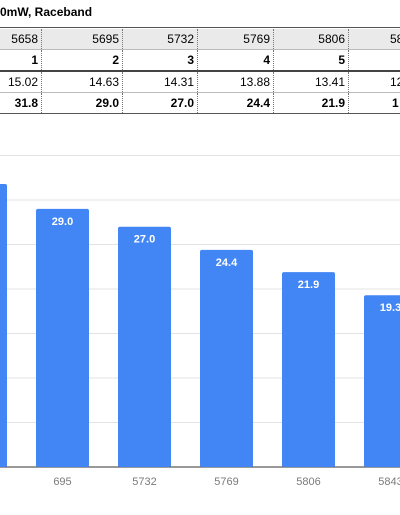 The height and width of the screenshot is (515, 400). I want to click on x-tick-label: 695, so click(62, 482).